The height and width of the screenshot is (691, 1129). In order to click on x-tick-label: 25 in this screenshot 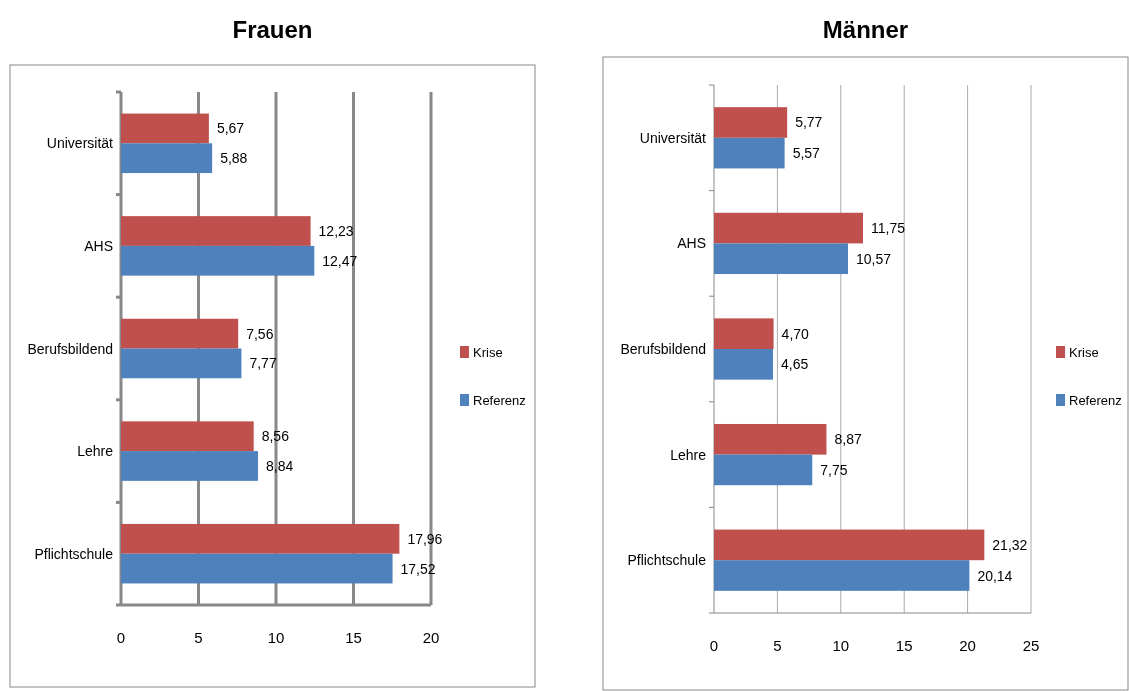, I will do `click(1031, 645)`.